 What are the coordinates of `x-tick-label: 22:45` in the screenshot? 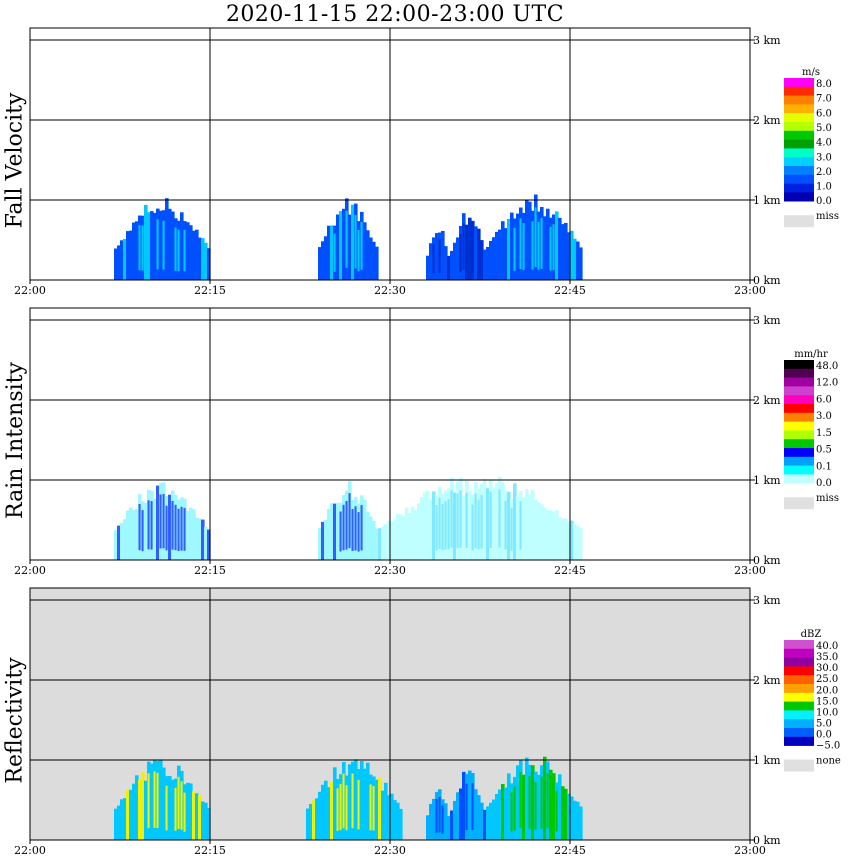 It's located at (570, 850).